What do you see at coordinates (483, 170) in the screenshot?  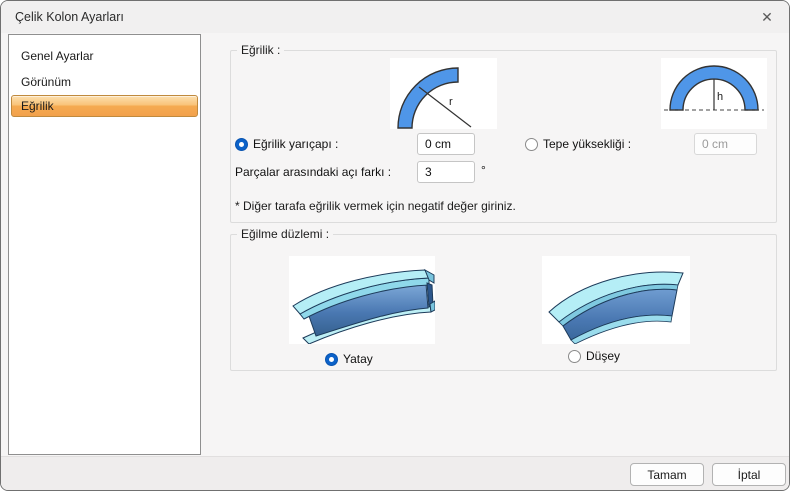 I see `degree-symbol: °` at bounding box center [483, 170].